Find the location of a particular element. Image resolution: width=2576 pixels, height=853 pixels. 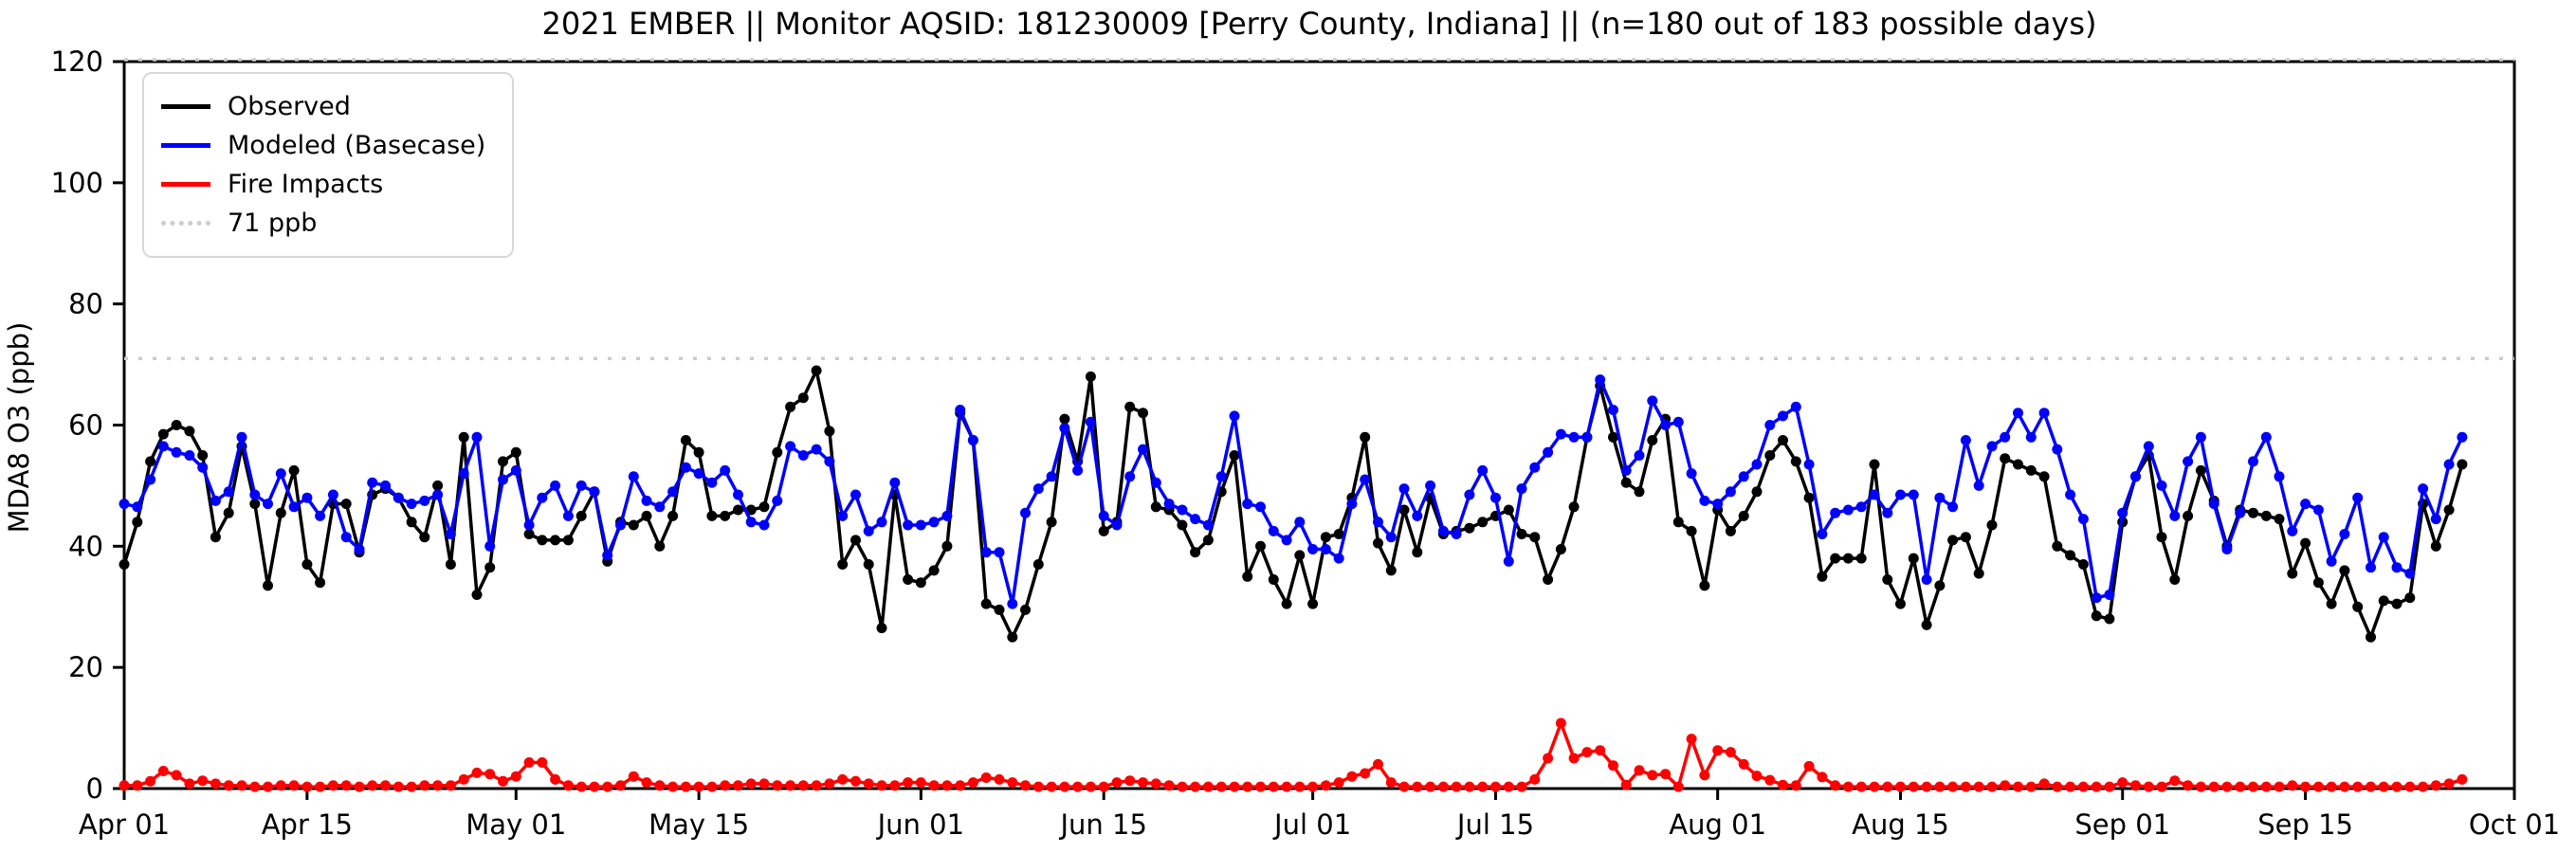

y-tick-label: 60 is located at coordinates (85, 425).